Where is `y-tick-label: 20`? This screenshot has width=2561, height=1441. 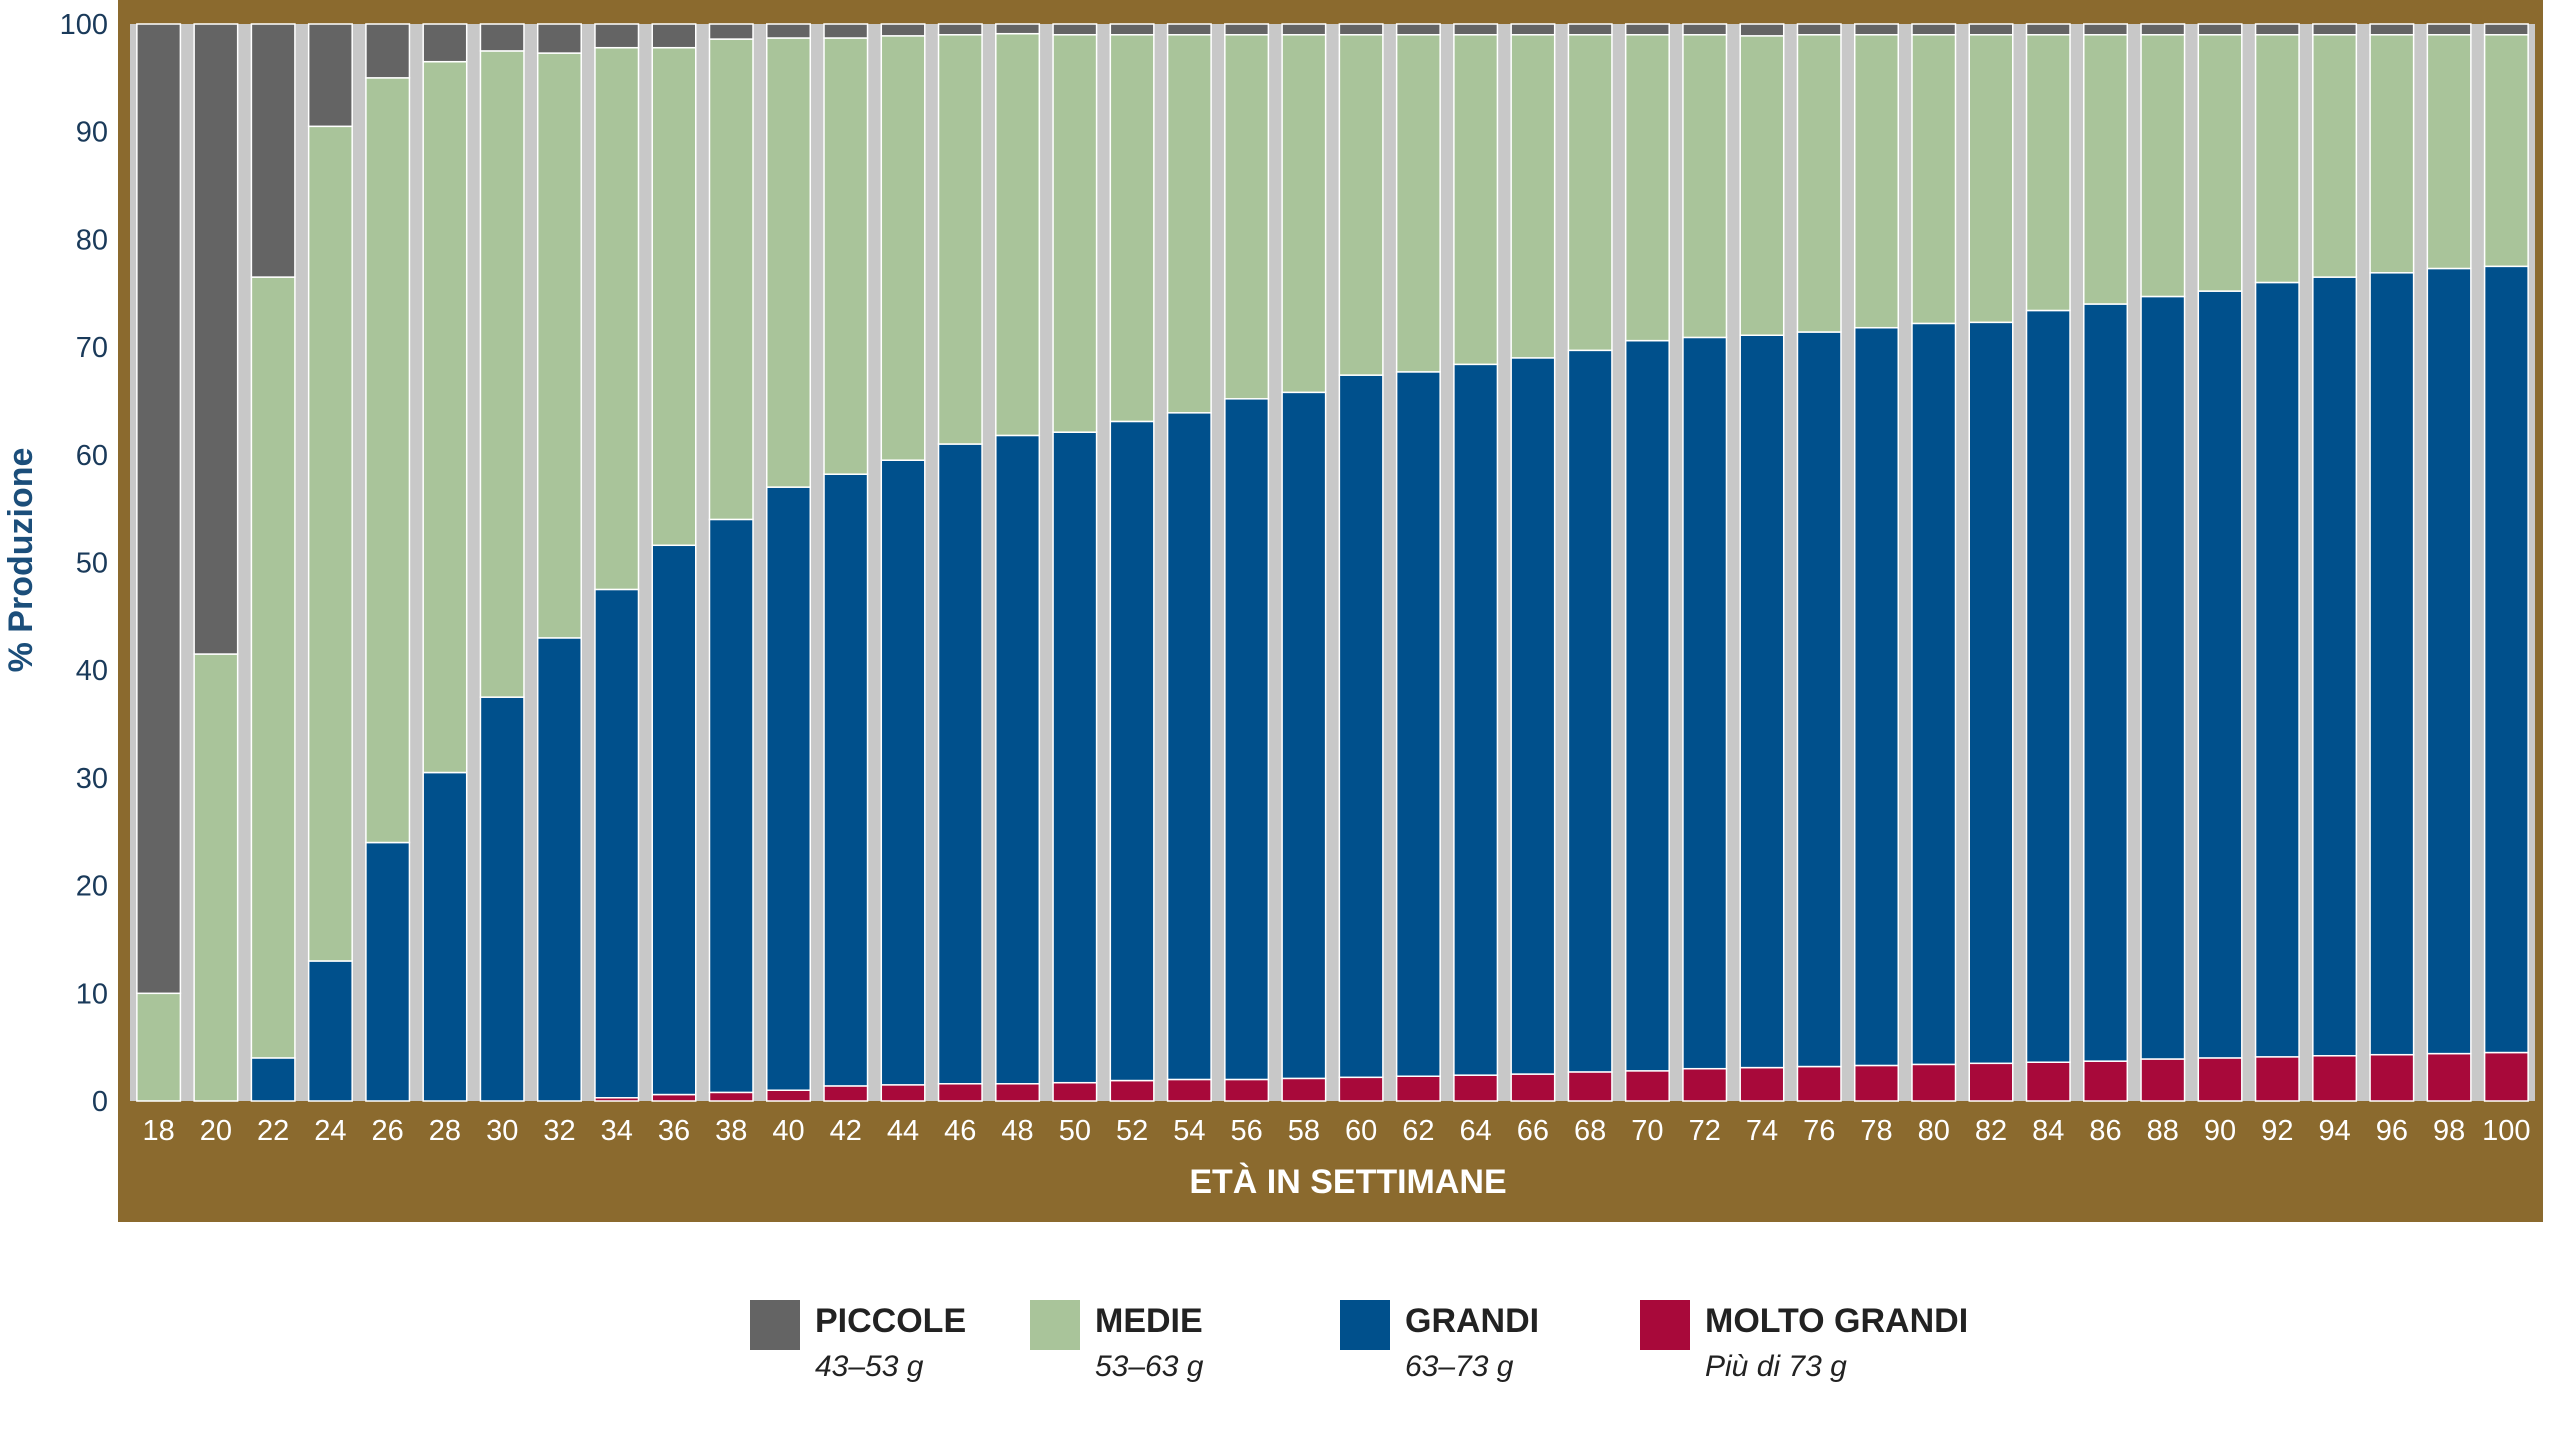
y-tick-label: 20 is located at coordinates (92, 887).